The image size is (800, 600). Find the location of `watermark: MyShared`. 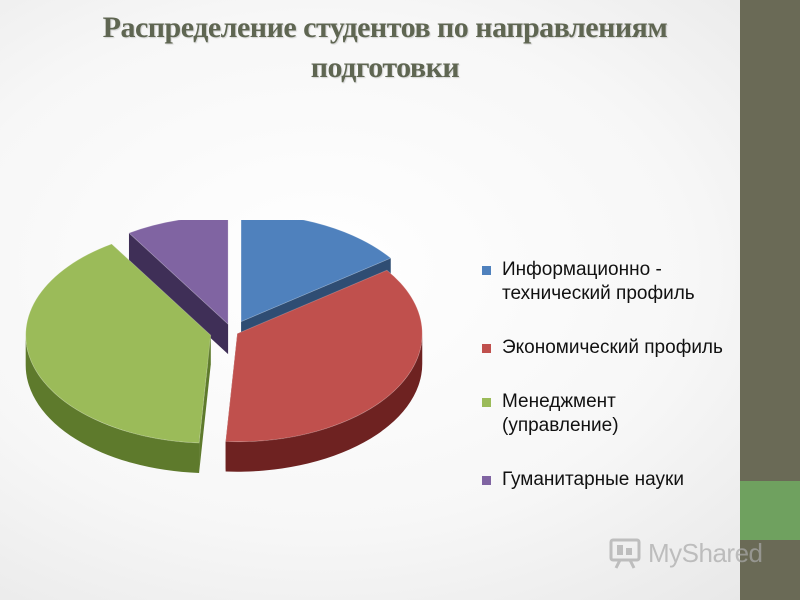

watermark: MyShared is located at coordinates (685, 553).